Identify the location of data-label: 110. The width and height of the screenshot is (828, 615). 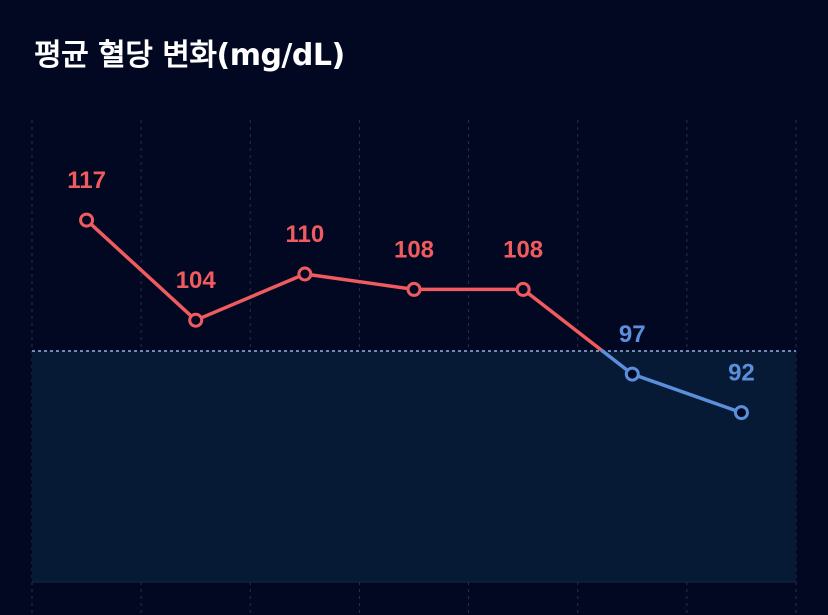
(304, 234).